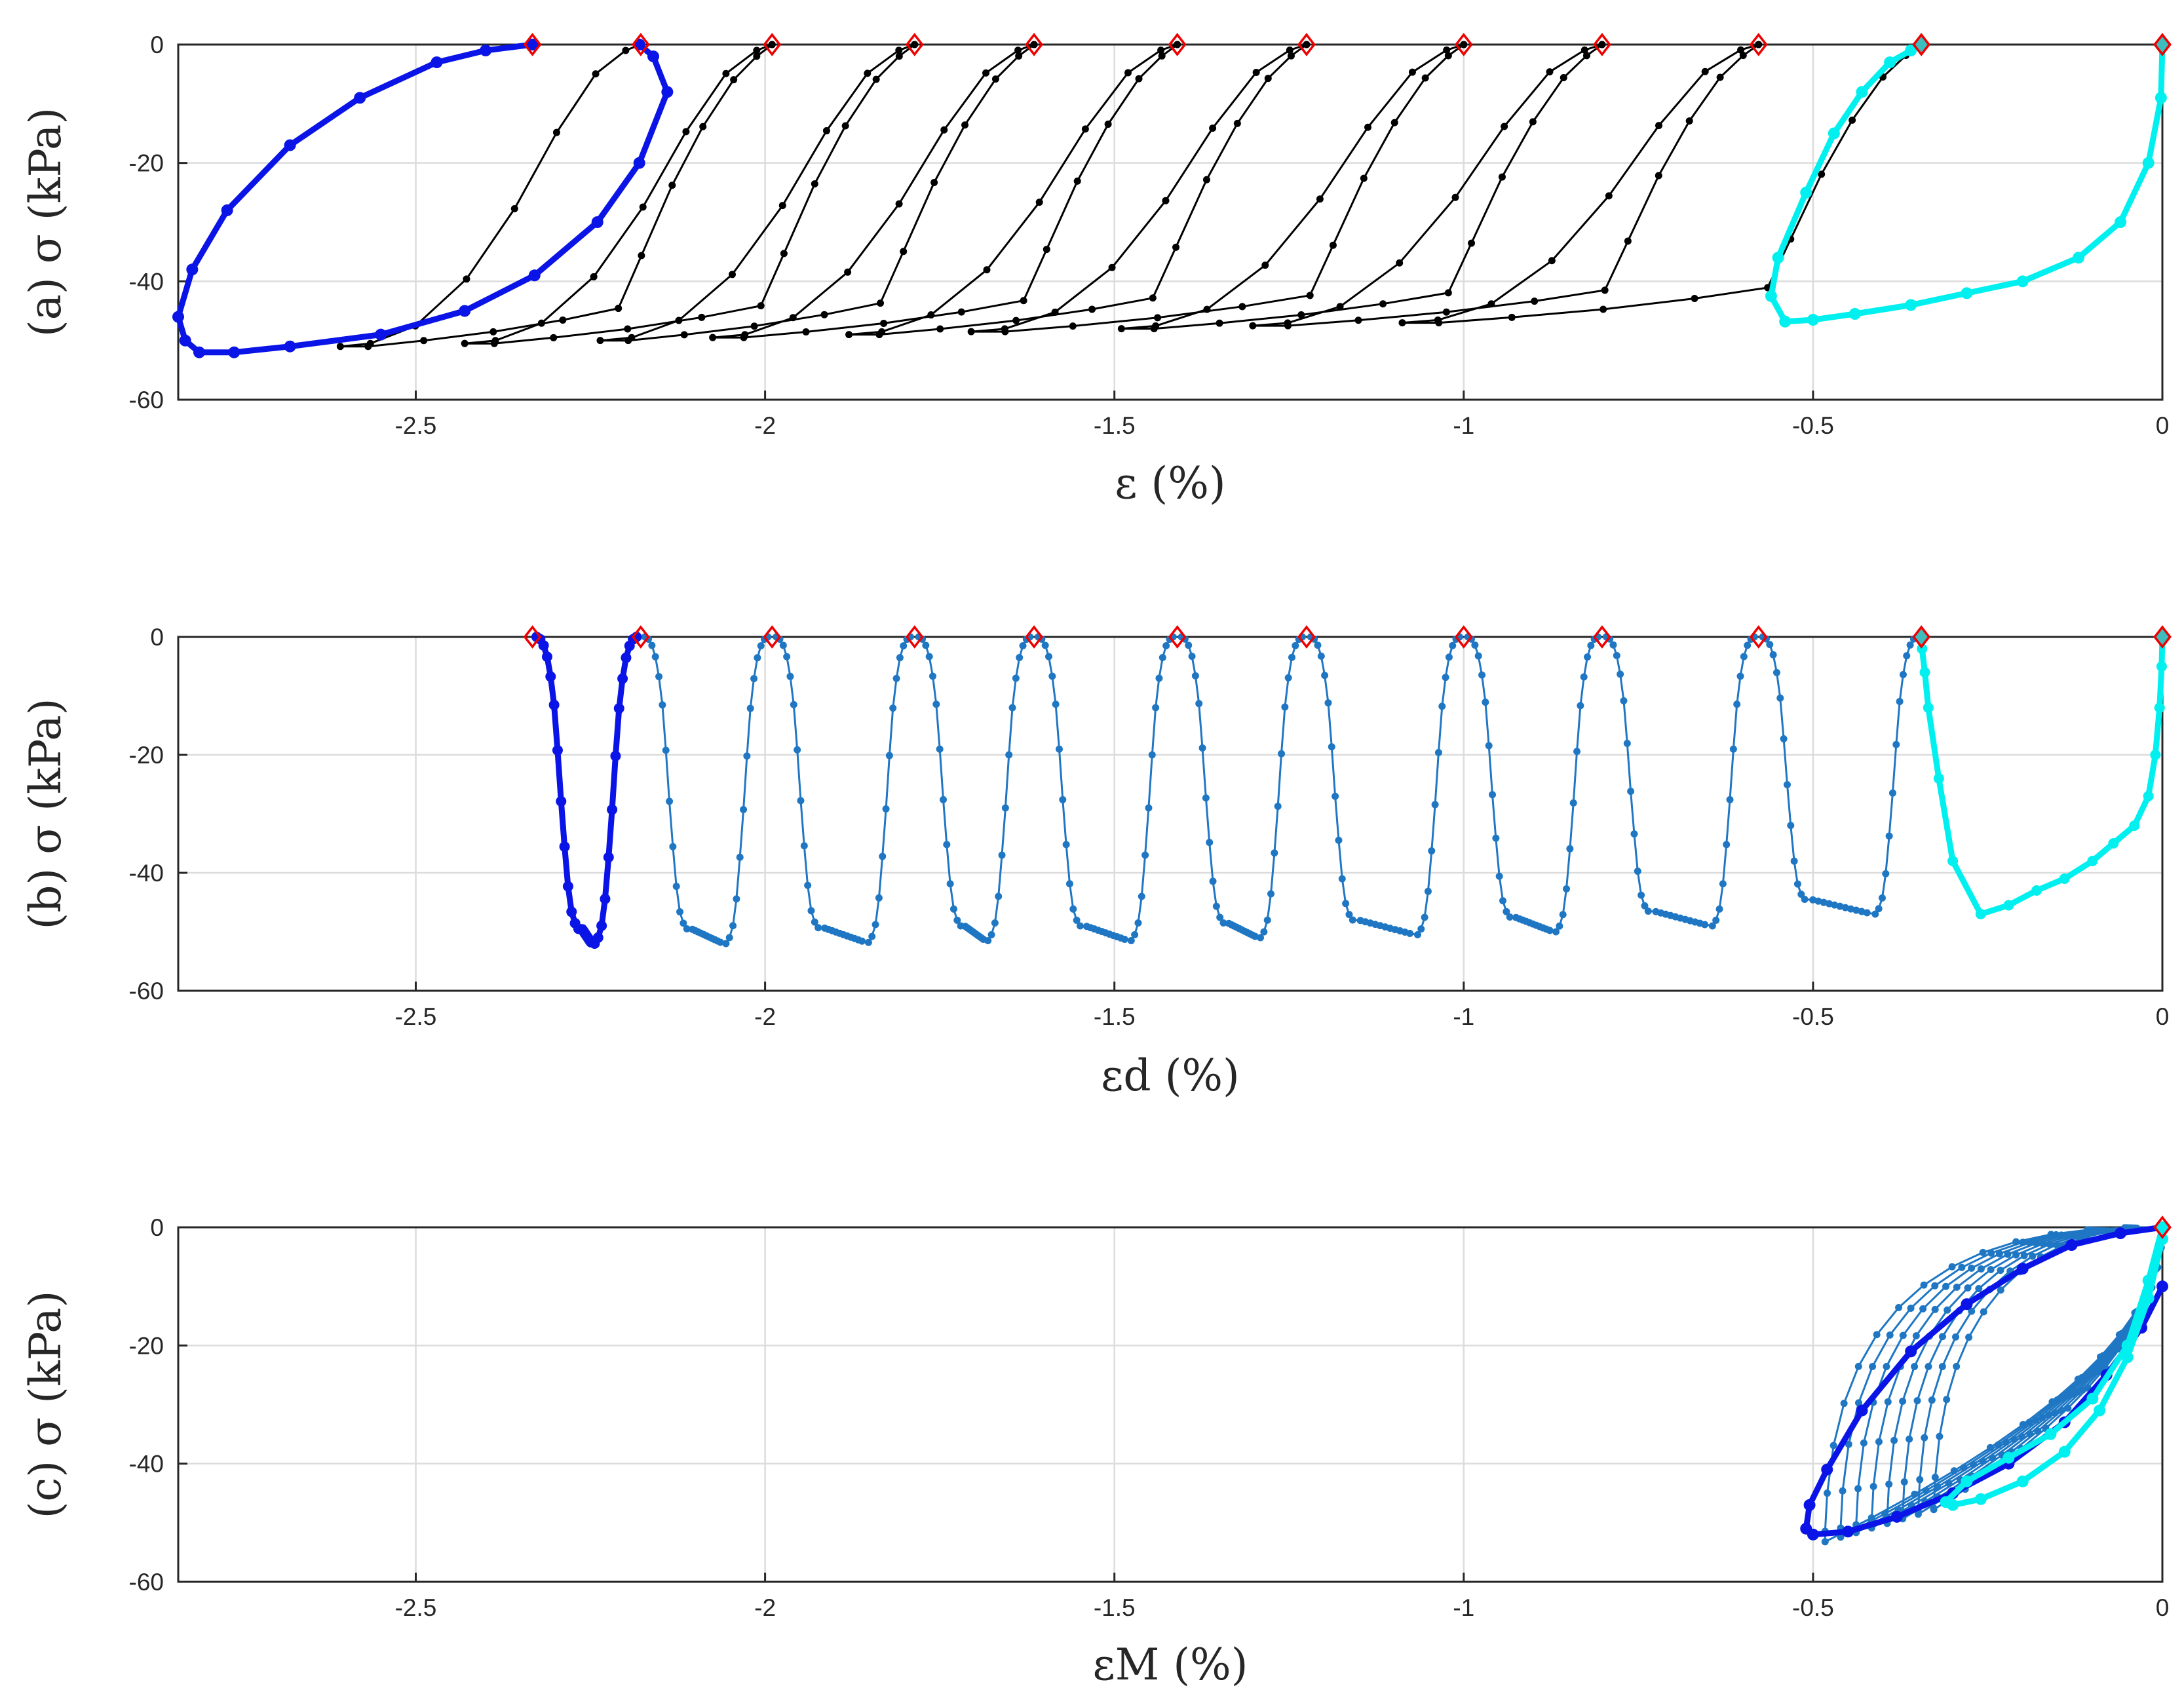 This screenshot has height=1705, width=2184. Describe the element at coordinates (416, 1607) in the screenshot. I see `x-tick-label: -2.5` at that location.